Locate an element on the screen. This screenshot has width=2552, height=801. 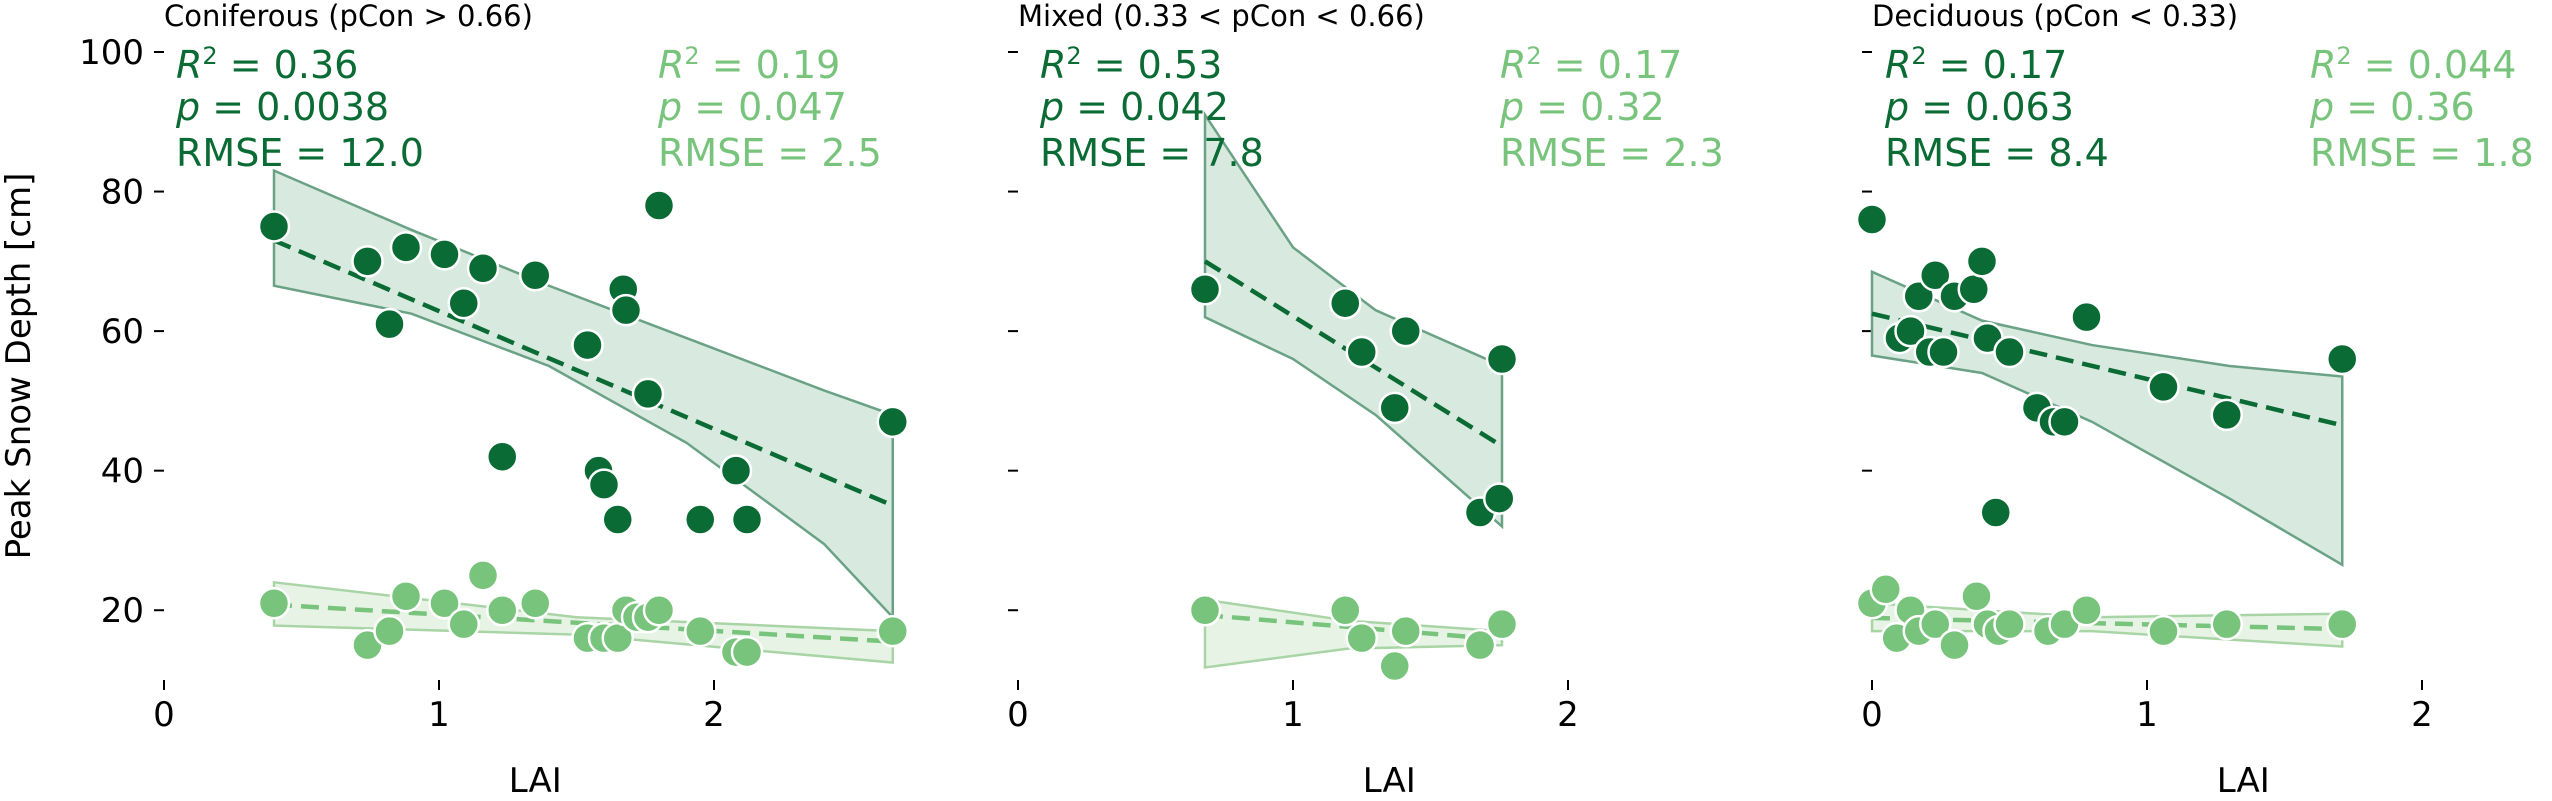
panel-title: Mixed (0.33 < pCon < 0.66) is located at coordinates (1221, 16).